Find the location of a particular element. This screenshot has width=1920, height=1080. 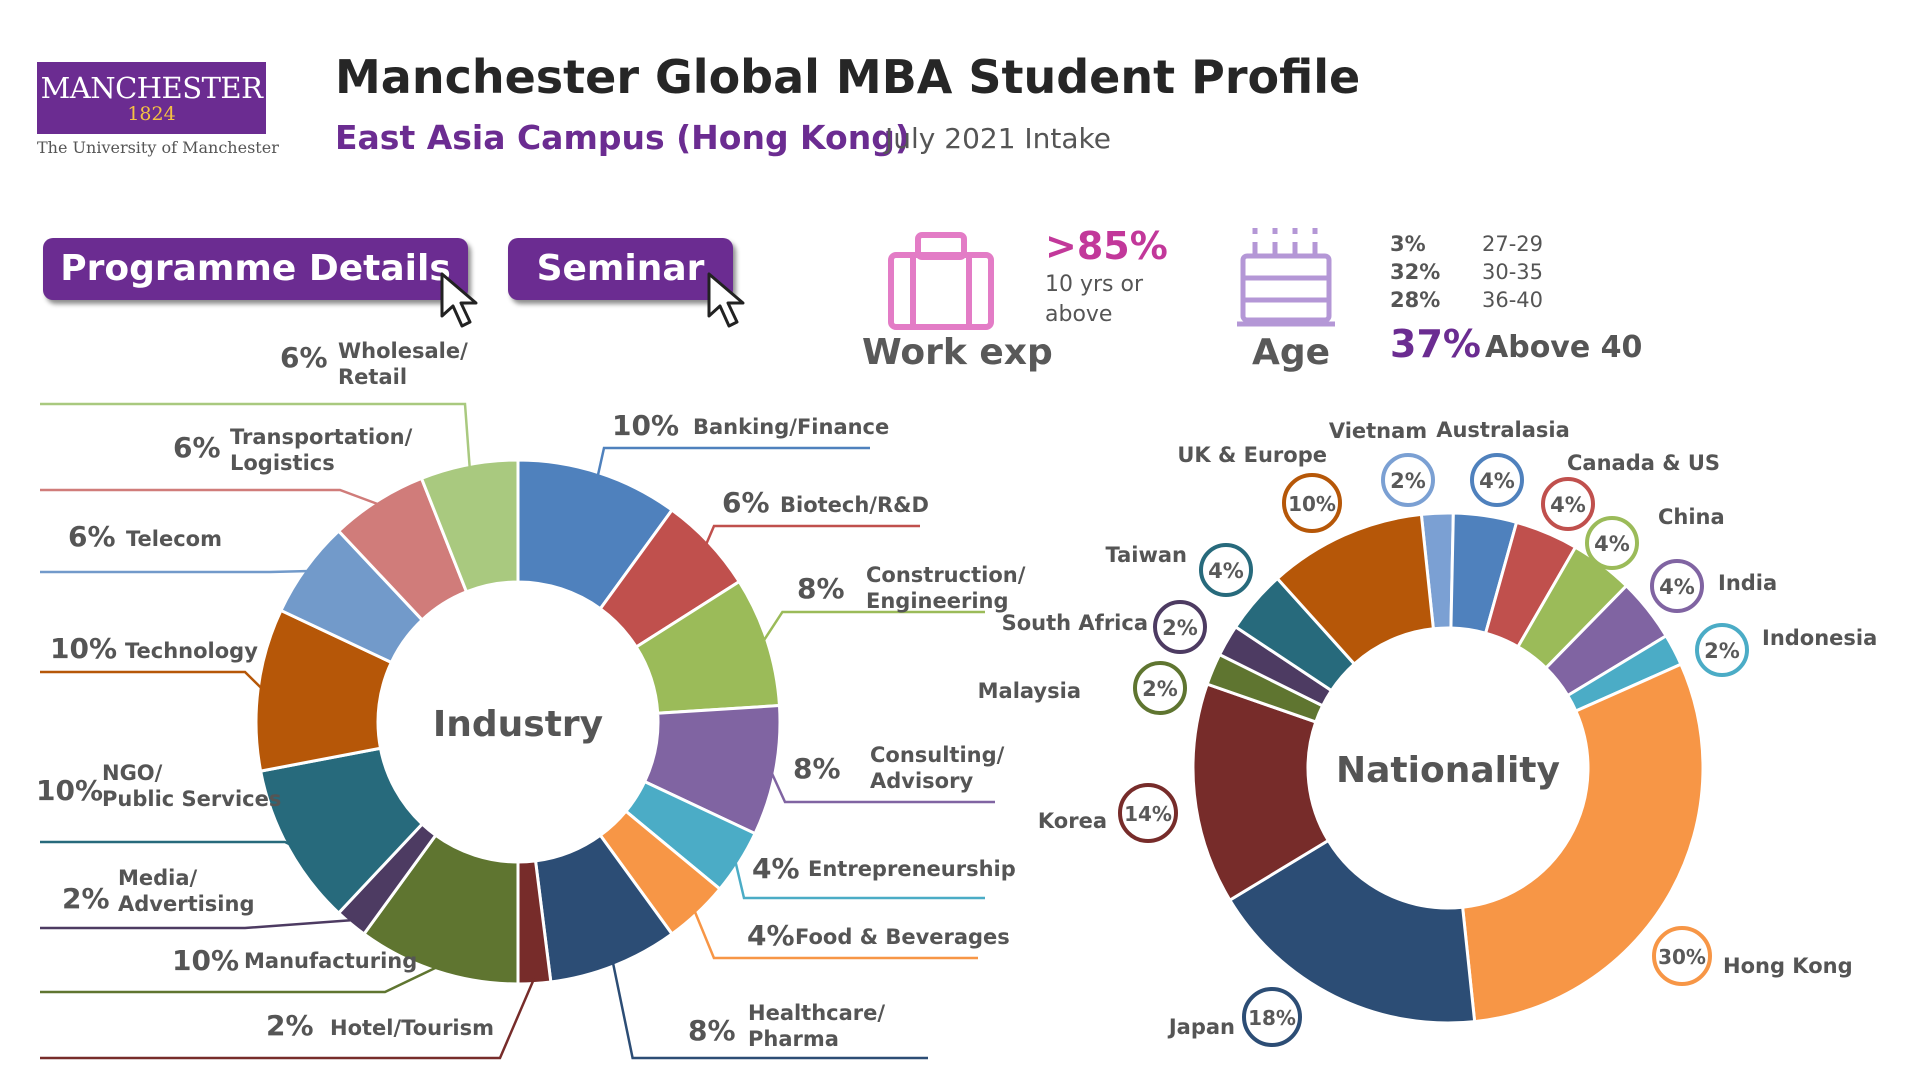

industry-chart-title: Industry is located at coordinates (518, 724).